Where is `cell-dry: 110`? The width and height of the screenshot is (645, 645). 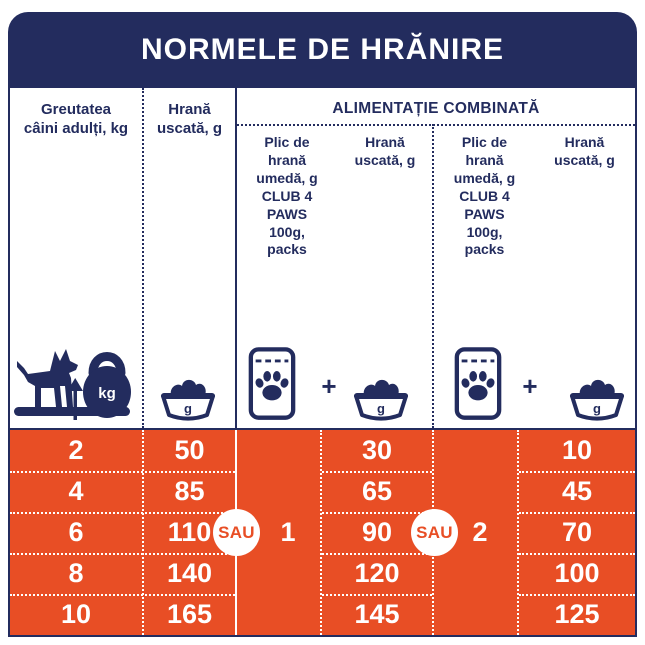
cell-dry: 110 is located at coordinates (189, 532).